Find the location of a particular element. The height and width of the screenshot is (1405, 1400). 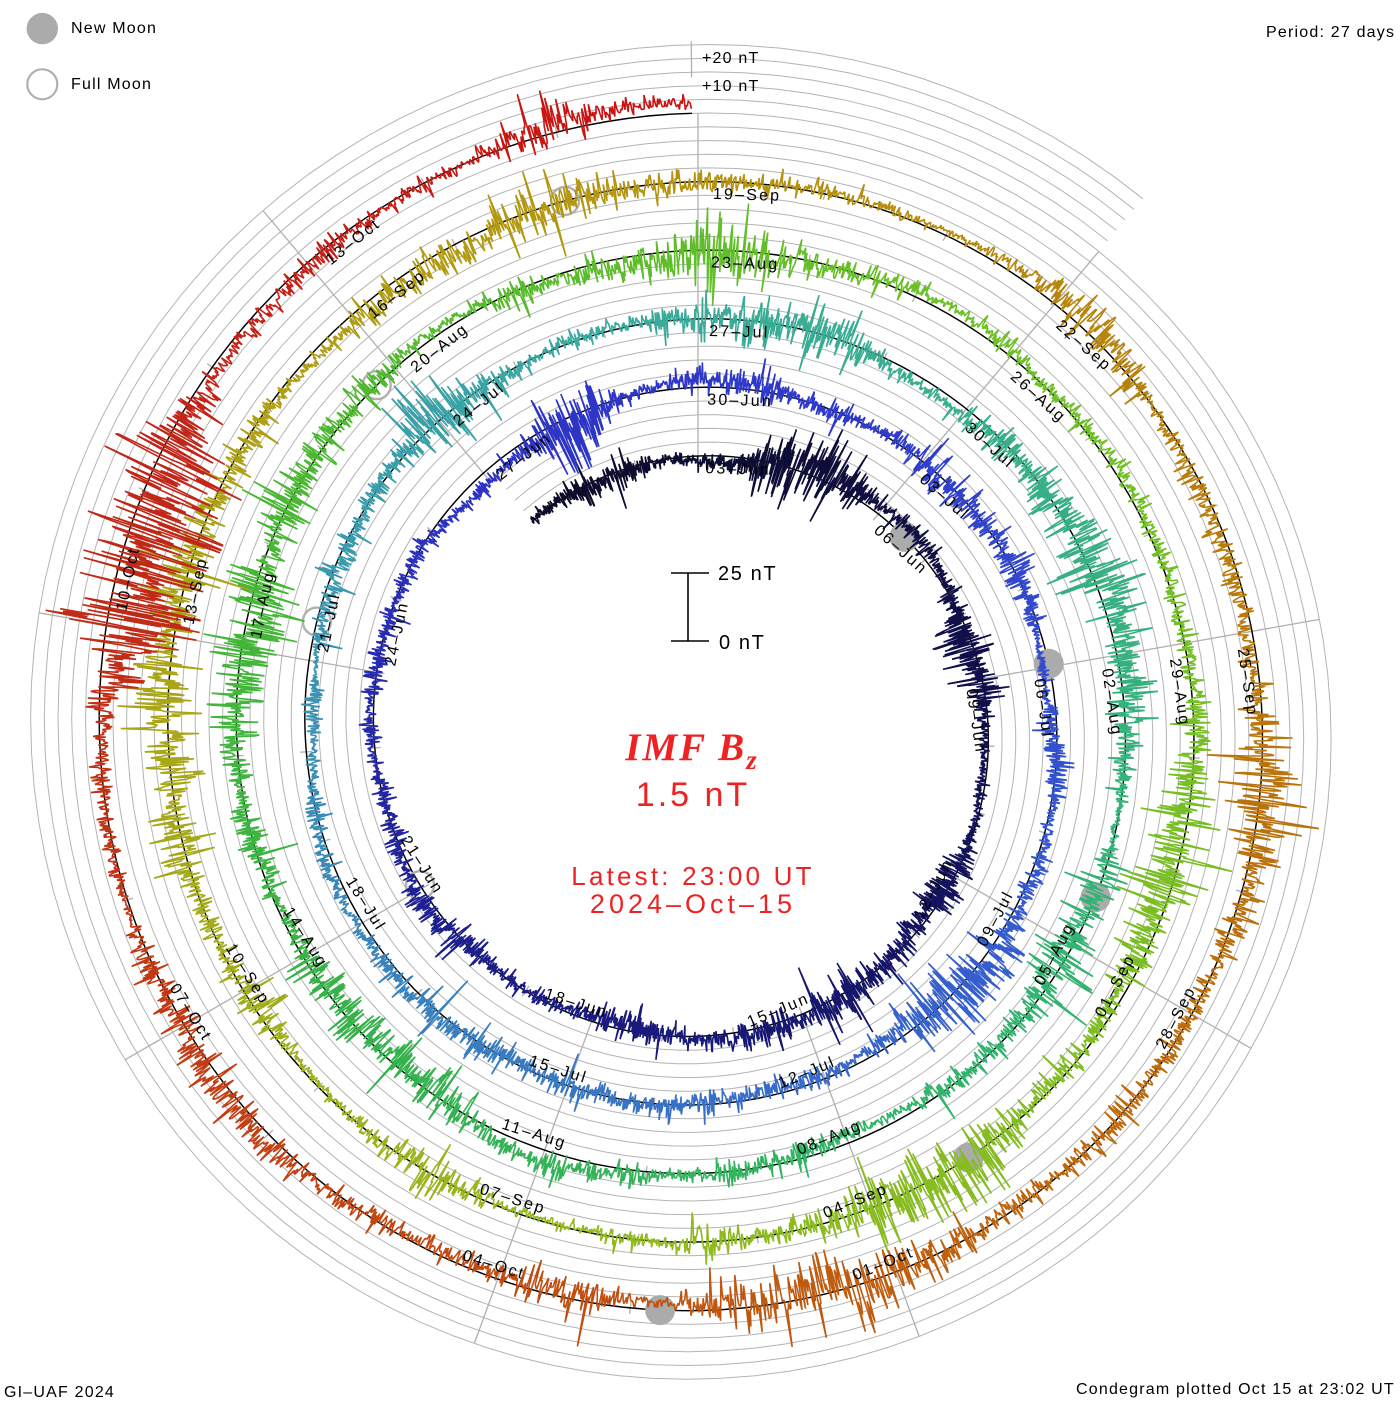

svg-text: New Moon is located at coordinates (114, 28).